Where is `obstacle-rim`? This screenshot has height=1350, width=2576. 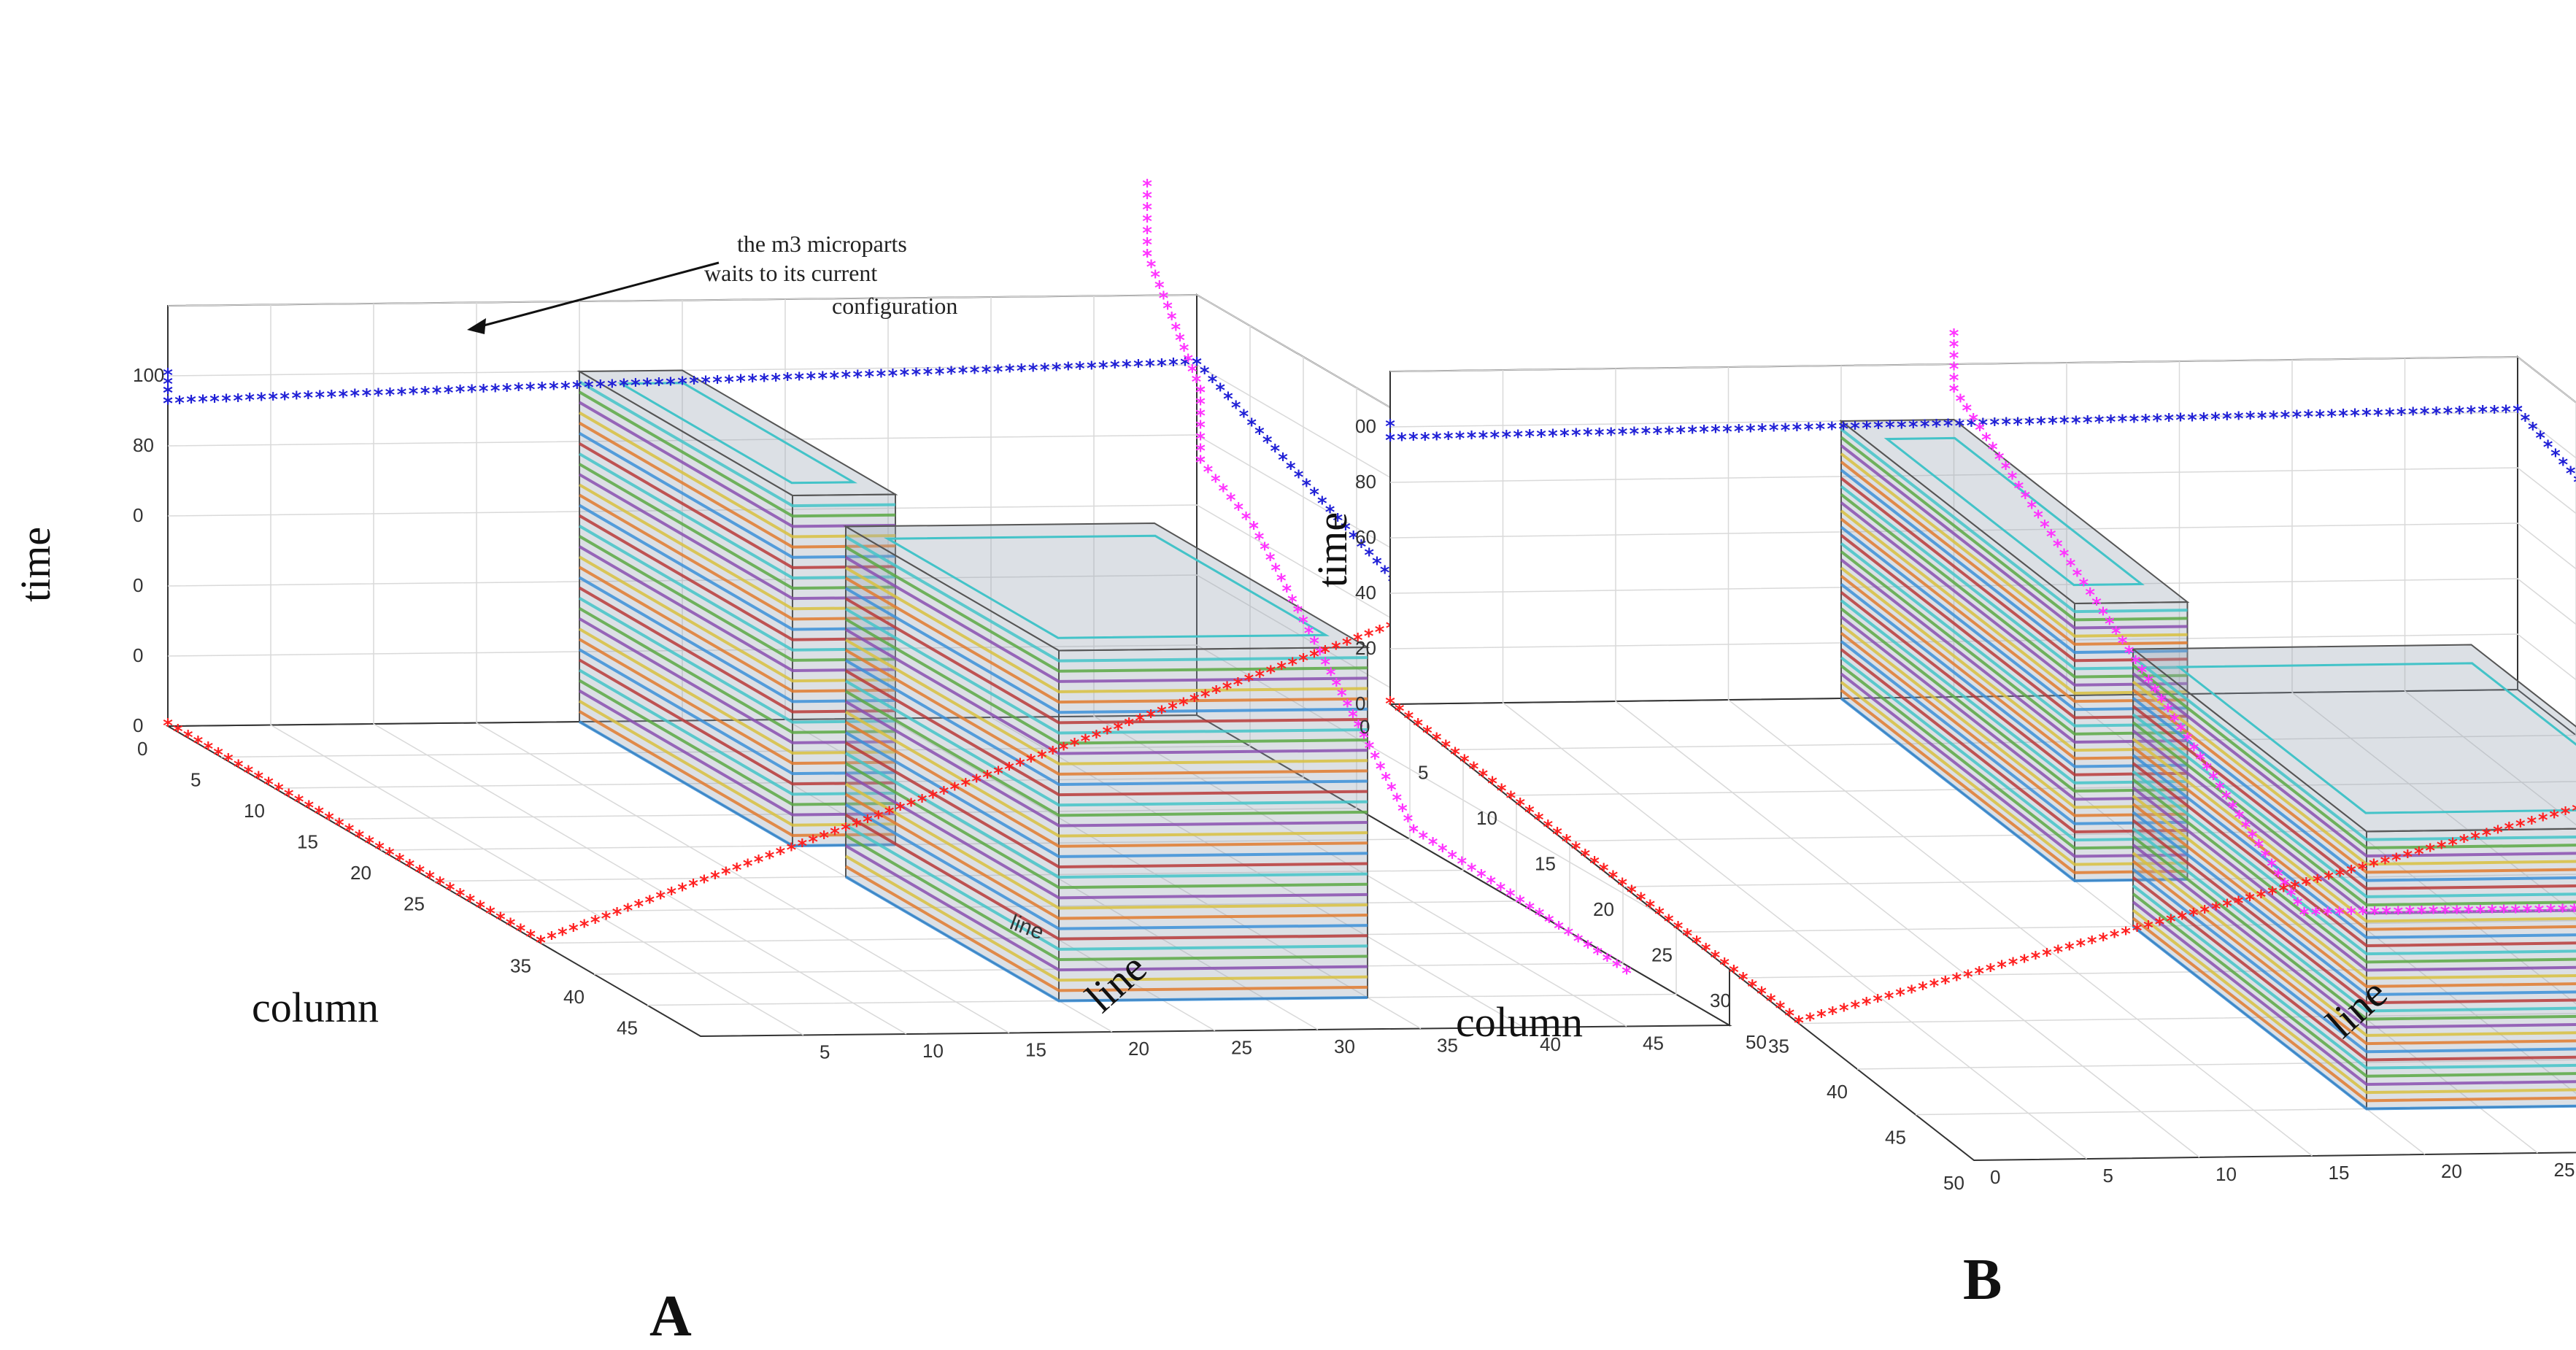
obstacle-rim is located at coordinates (2375, 738).